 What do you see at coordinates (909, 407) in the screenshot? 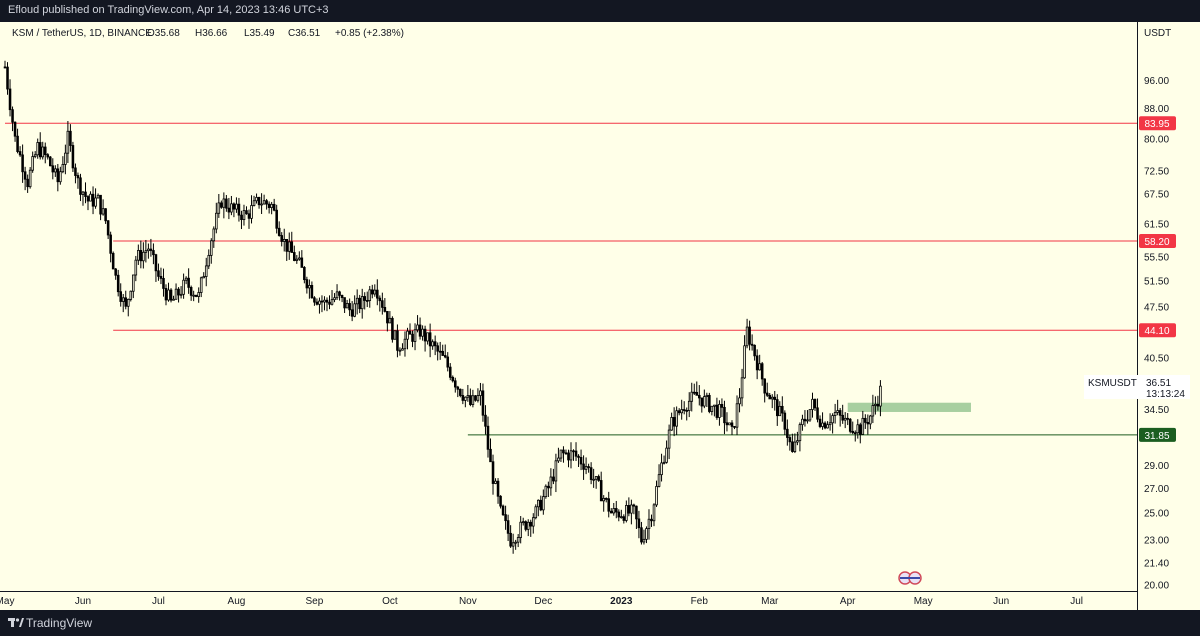
I see `zone-layer` at bounding box center [909, 407].